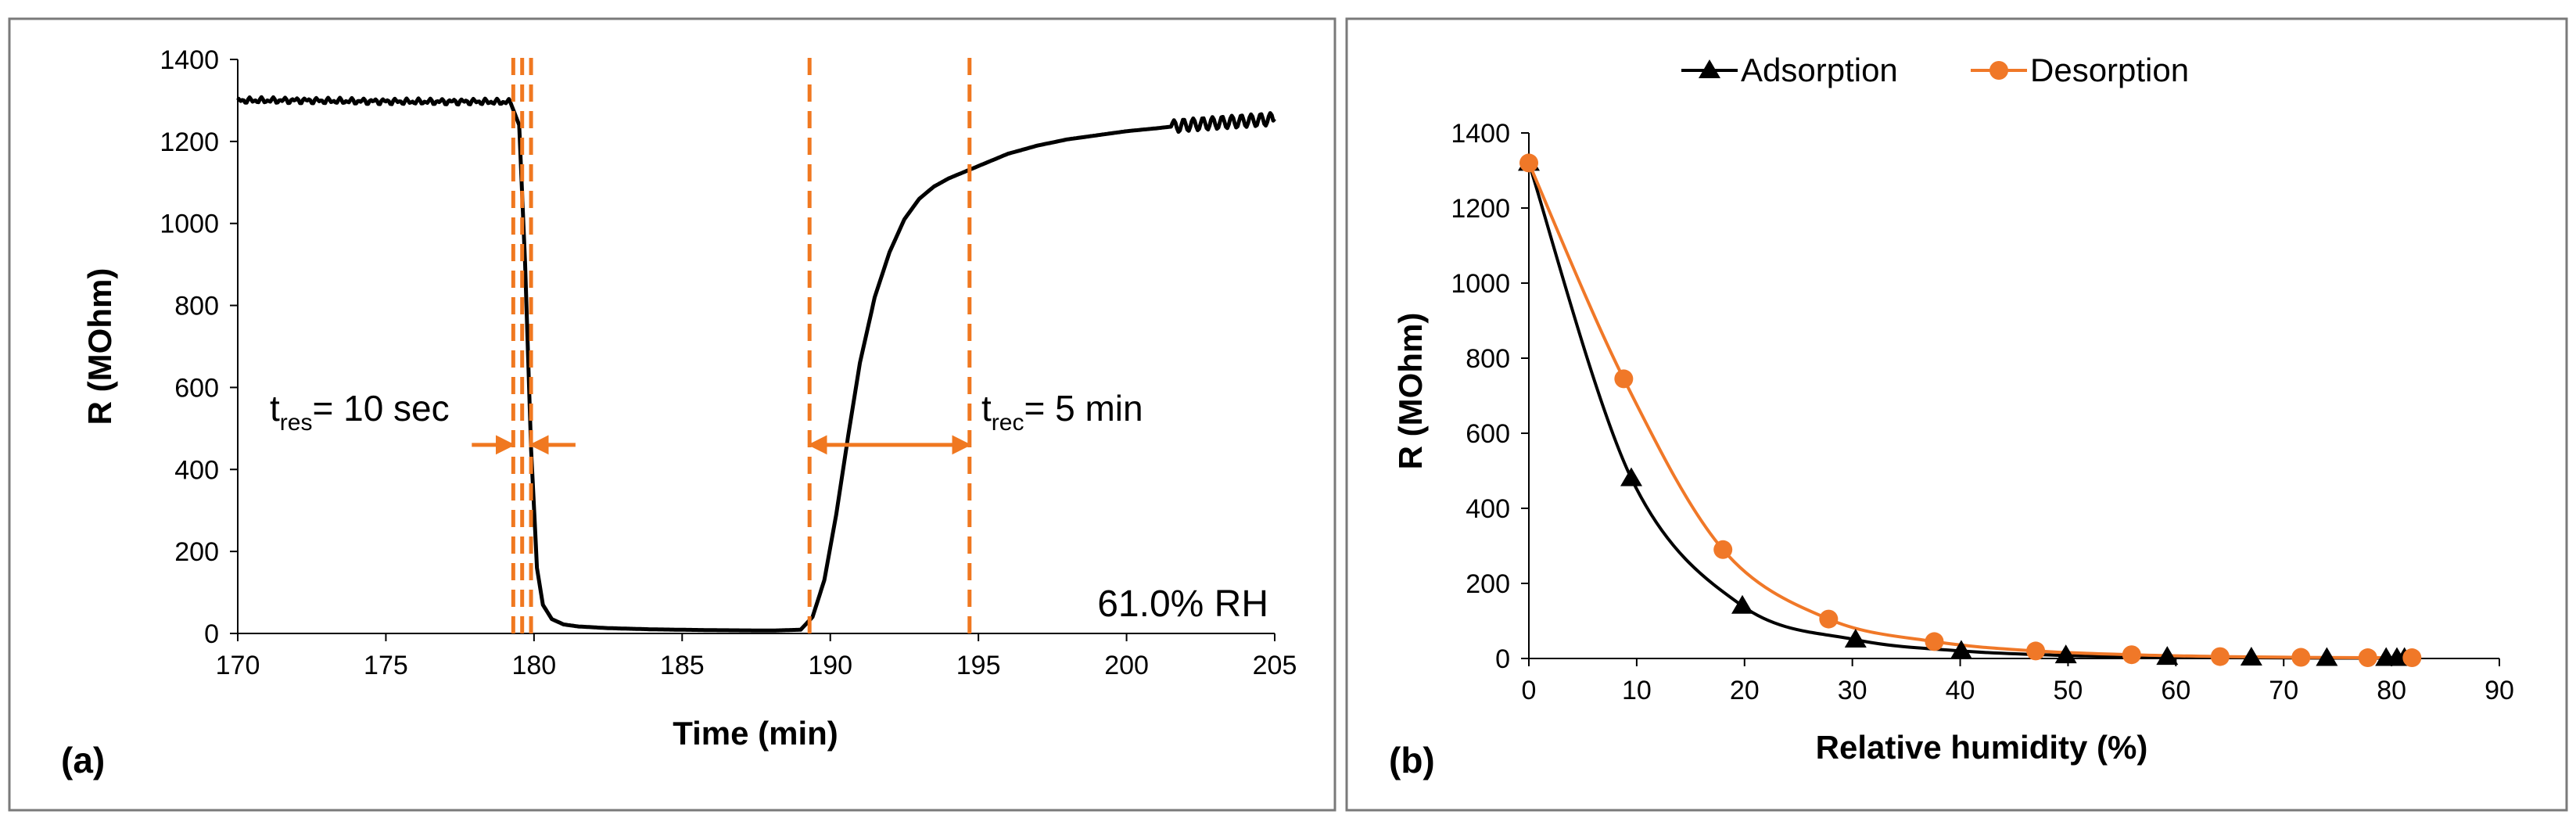 This screenshot has height=836, width=2576. Describe the element at coordinates (1480, 134) in the screenshot. I see `panel-b-y-tick-label: 1400` at that location.